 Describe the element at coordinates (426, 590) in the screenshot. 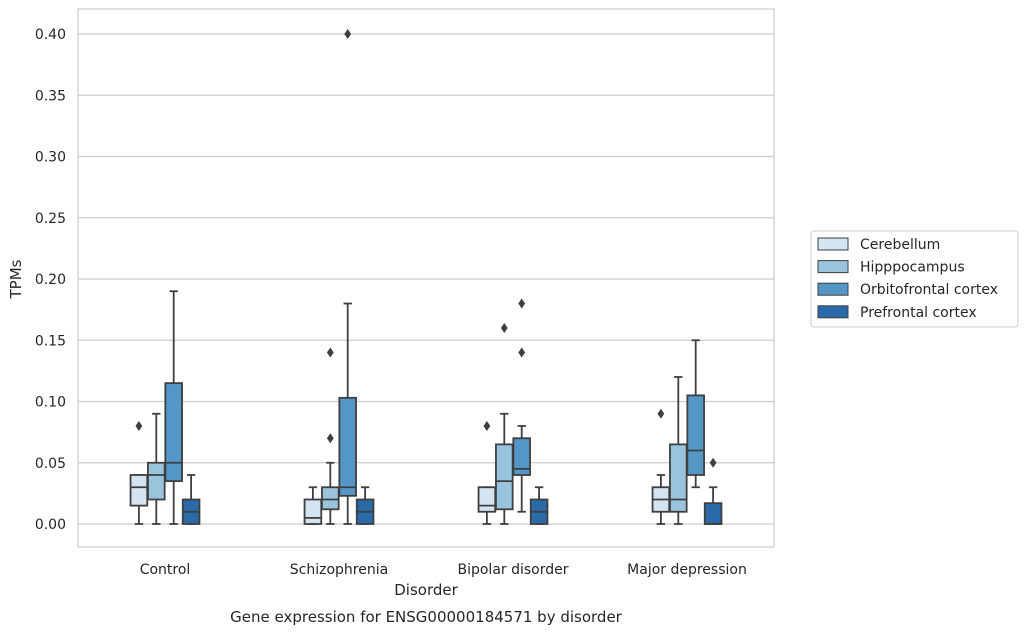

I see `x-axis-title: Disorder` at that location.